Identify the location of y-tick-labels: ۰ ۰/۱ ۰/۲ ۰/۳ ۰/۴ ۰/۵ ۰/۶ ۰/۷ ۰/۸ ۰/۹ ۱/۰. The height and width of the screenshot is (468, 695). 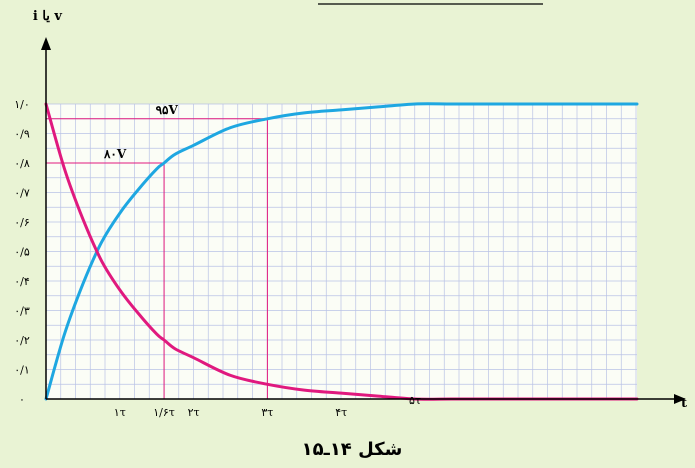
(22, 252).